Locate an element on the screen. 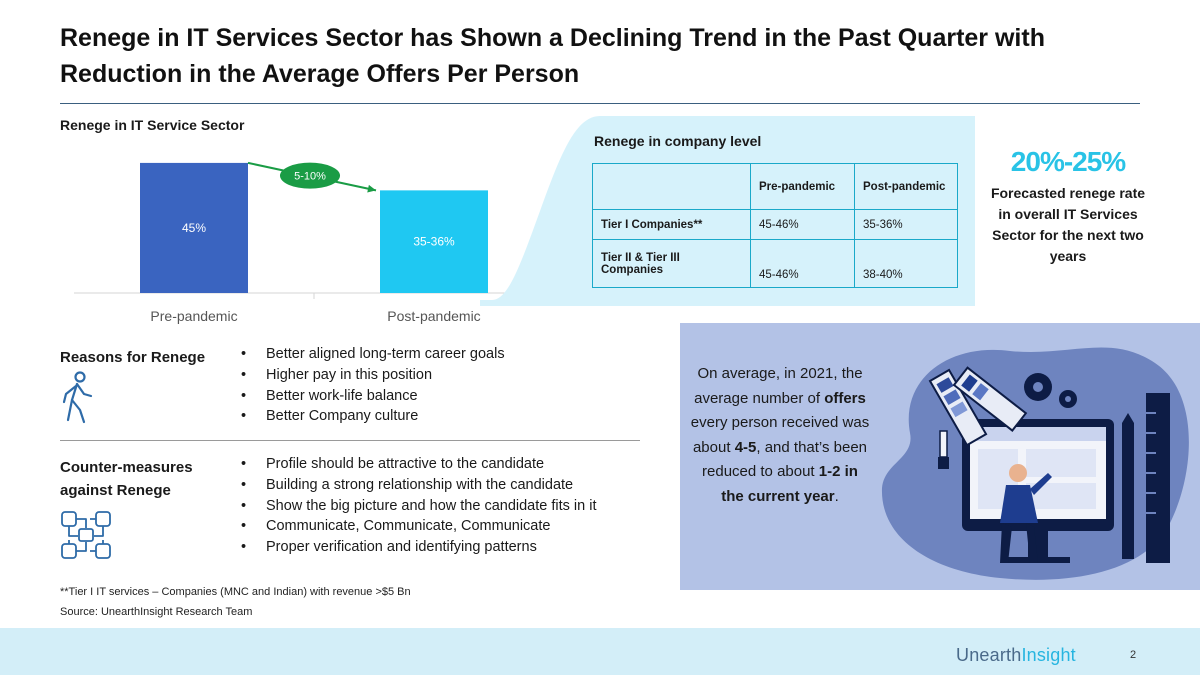 The image size is (1200, 675). walking-person-icon is located at coordinates (77, 397).